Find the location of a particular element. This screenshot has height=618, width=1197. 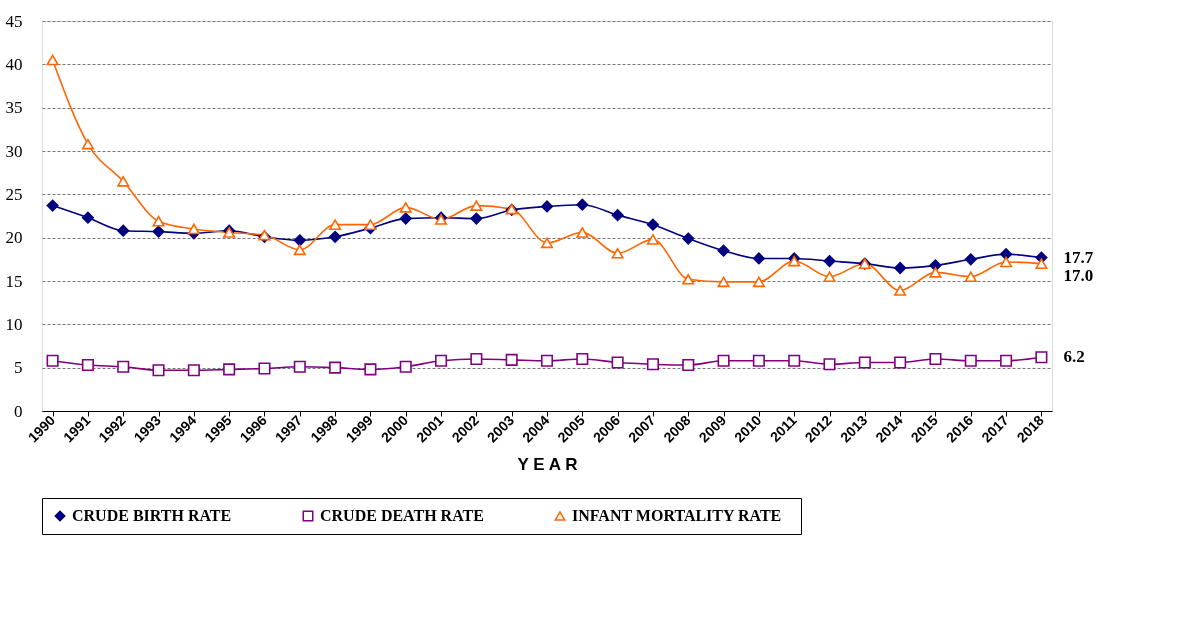

data-label: 17.0 is located at coordinates (1078, 275).